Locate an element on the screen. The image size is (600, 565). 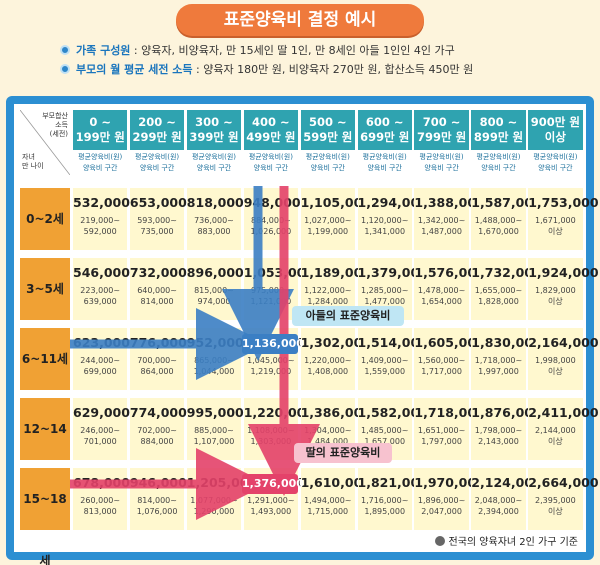
column-header-8: 900만 원 이상 평균양육비(원) 양육비 구간 is located at coordinates (555, 142).